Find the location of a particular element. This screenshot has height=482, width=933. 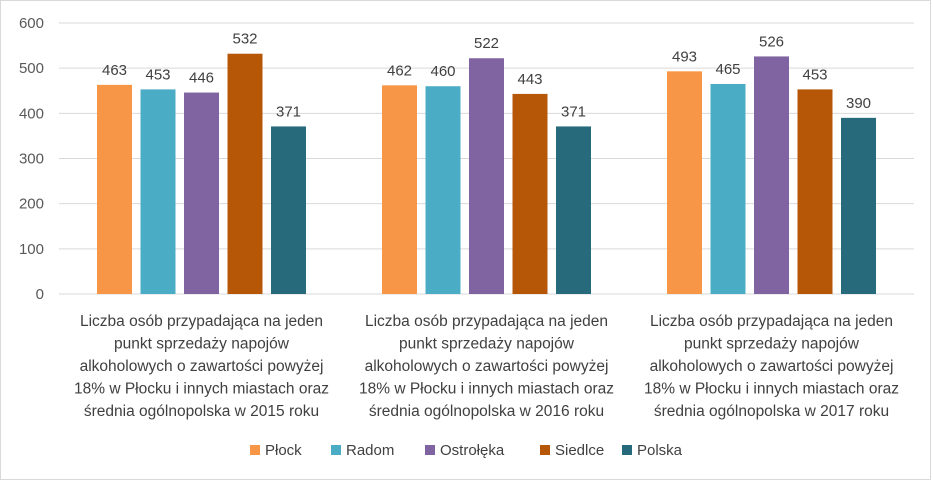

category-label-line: średnia ogólnopolska w 2016 roku is located at coordinates (486, 411).